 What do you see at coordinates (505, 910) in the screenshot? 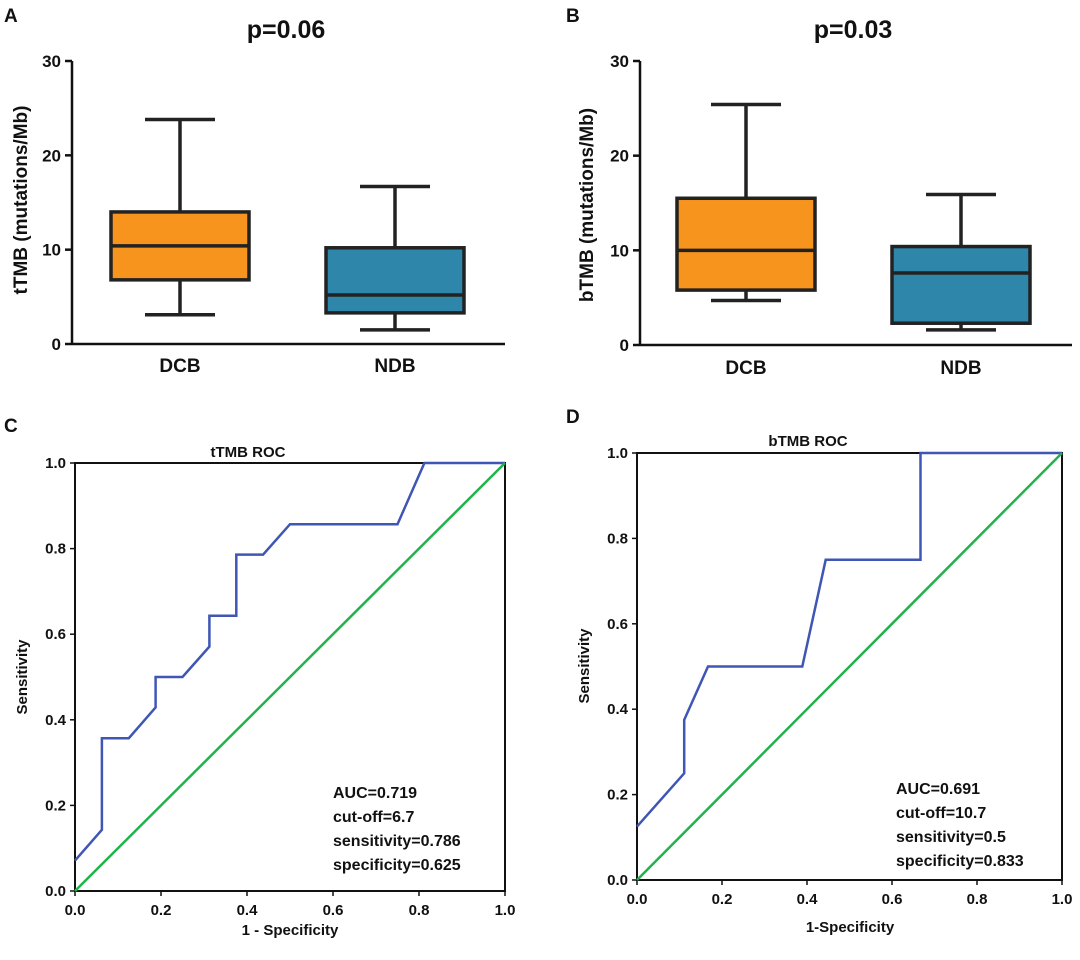
I see `panel-c-x-tick-label: 1.0` at bounding box center [505, 910].